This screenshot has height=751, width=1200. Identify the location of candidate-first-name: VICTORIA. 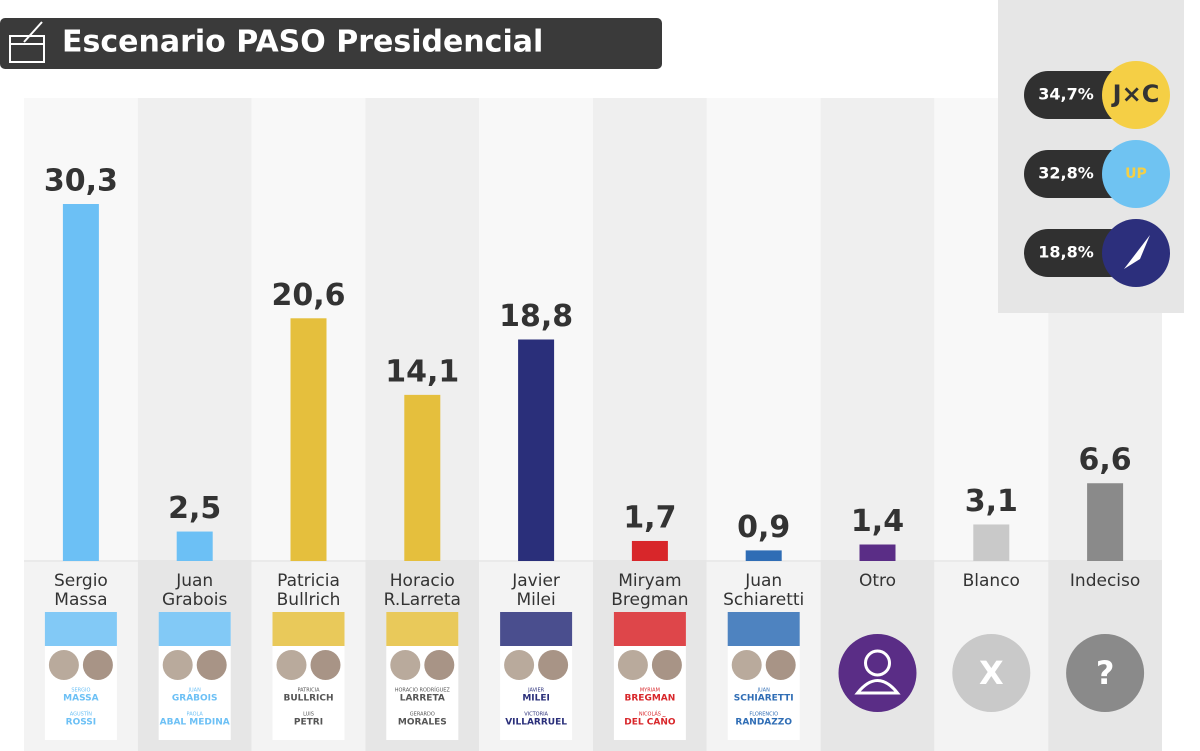
(536, 715).